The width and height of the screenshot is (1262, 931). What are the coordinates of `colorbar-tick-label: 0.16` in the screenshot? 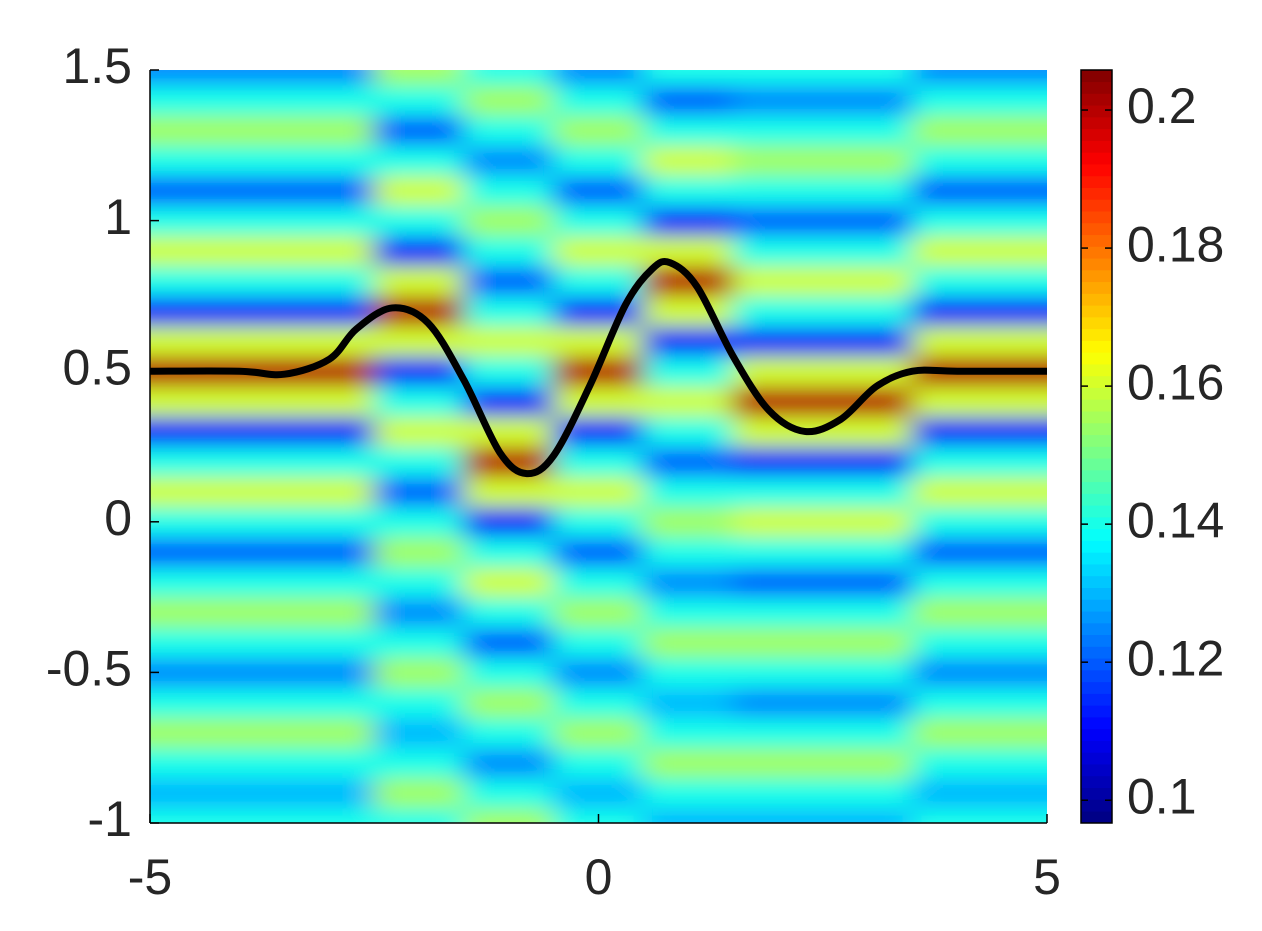 It's located at (1175, 382).